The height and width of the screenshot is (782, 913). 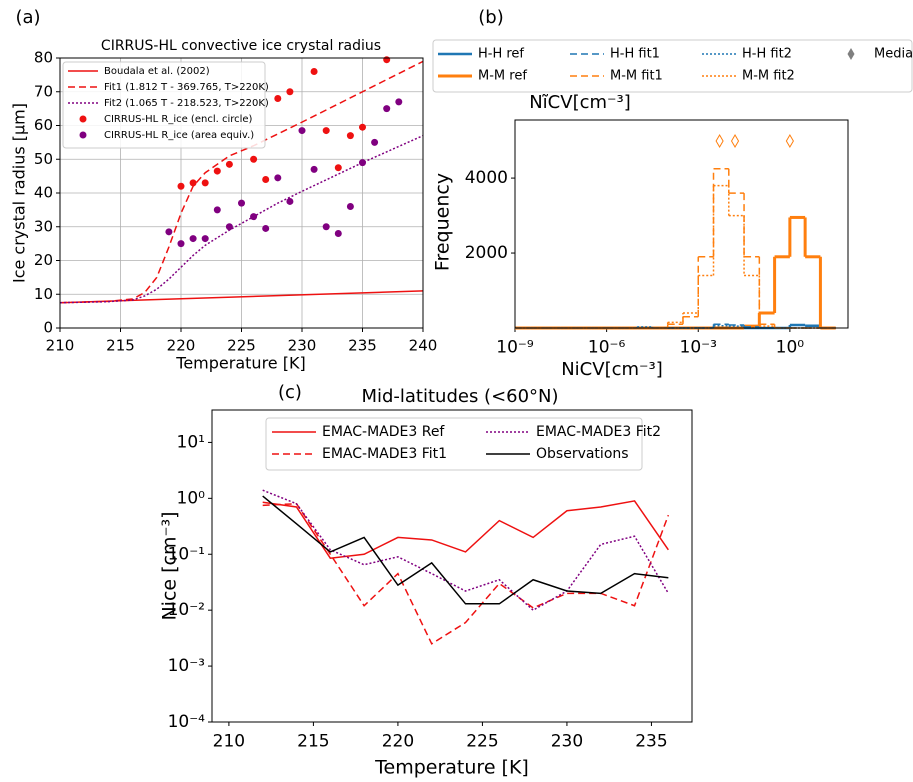 I want to click on legend-label: Boudala et al. (2002), so click(x=157, y=71).